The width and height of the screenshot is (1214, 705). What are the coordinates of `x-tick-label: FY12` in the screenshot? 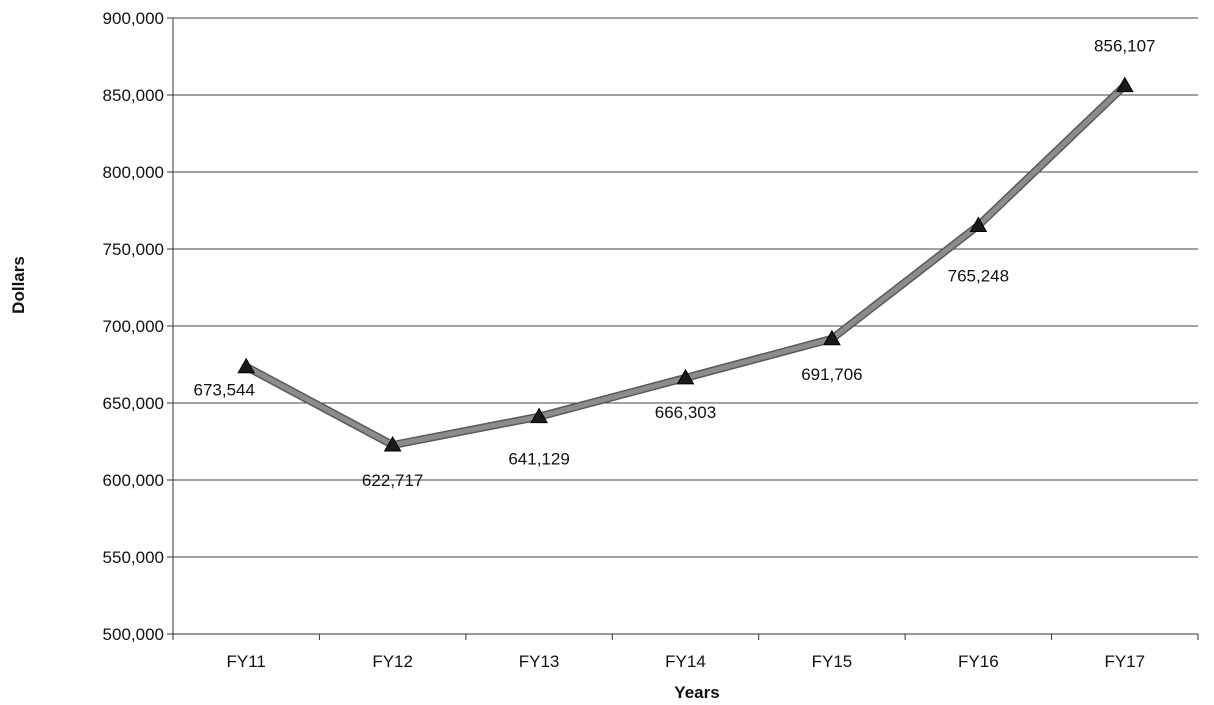 It's located at (392, 661).